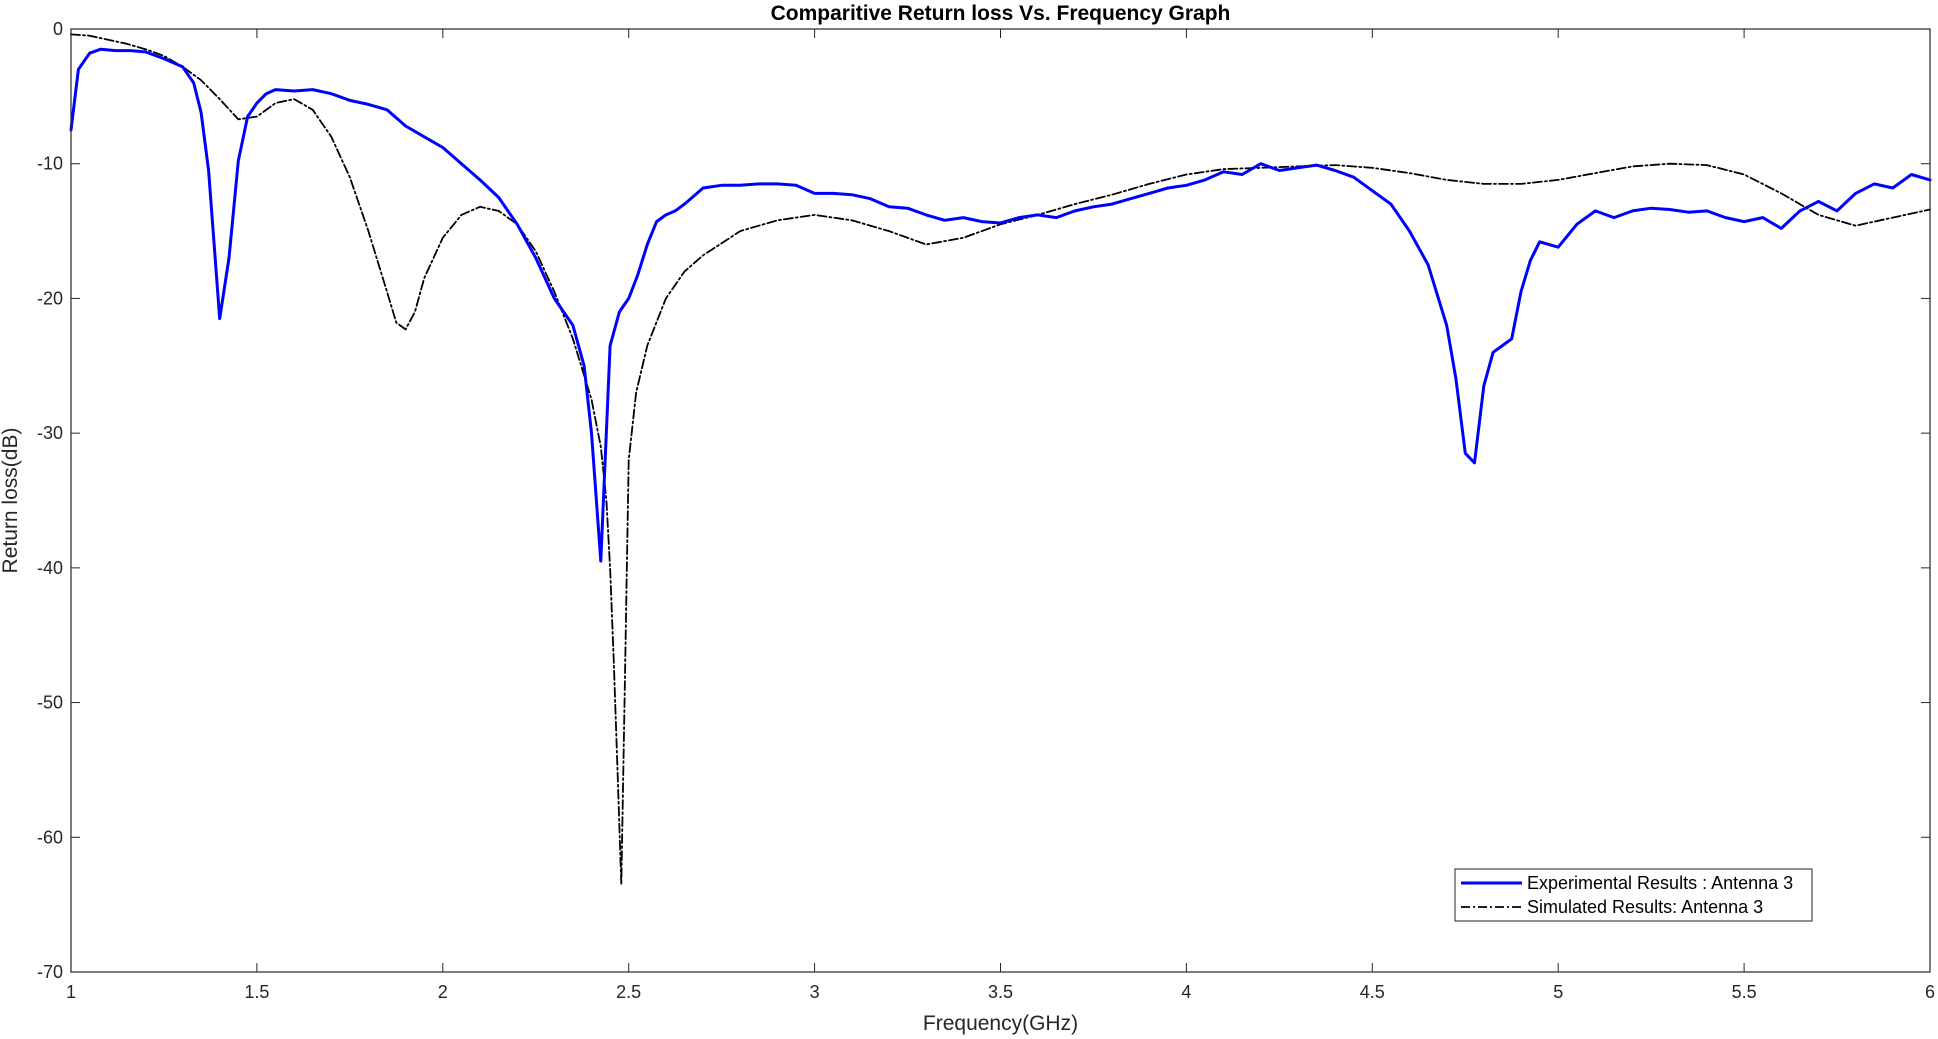 The image size is (1938, 1039). I want to click on x-tick-label: 1, so click(71, 992).